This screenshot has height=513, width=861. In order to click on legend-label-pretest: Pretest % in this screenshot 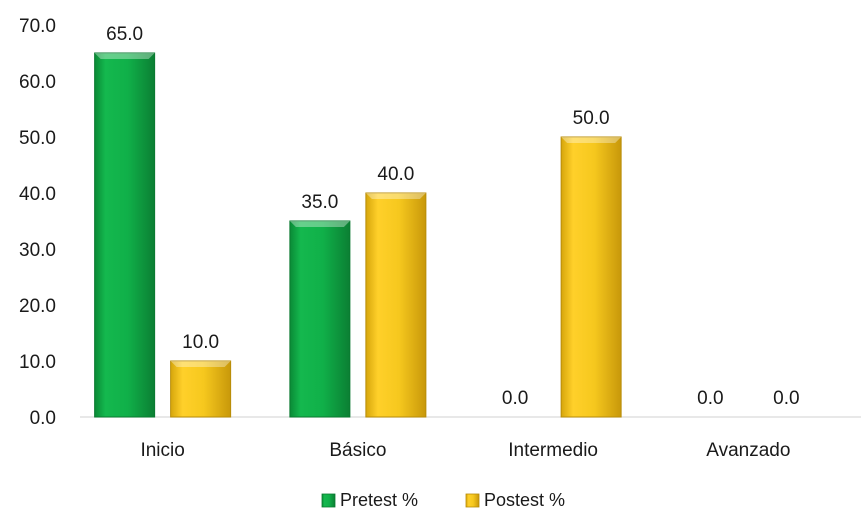, I will do `click(379, 500)`.